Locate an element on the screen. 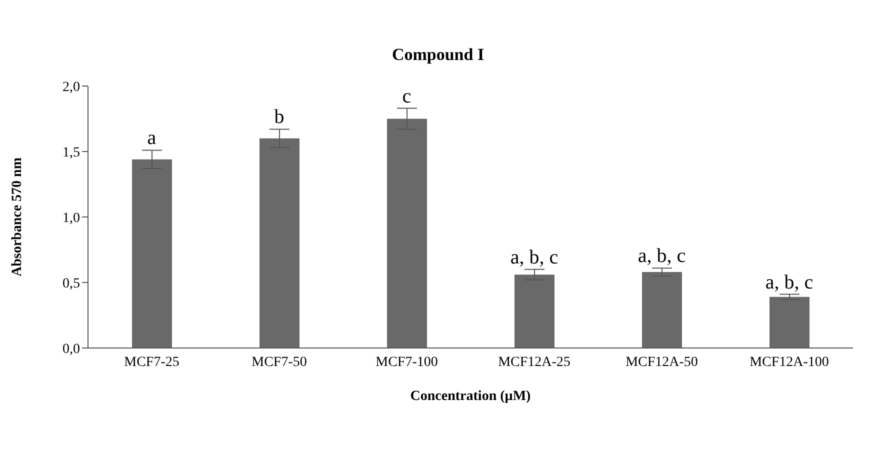 The width and height of the screenshot is (869, 464). y-tick-label: 1,0 is located at coordinates (71, 218).